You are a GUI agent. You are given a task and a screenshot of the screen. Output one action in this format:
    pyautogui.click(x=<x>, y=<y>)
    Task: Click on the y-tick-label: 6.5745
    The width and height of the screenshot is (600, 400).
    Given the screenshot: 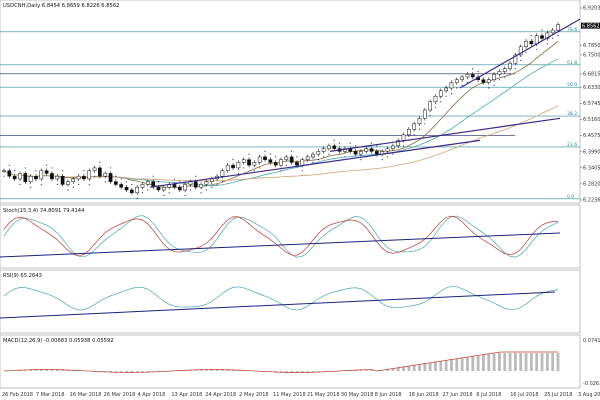 What is the action you would take?
    pyautogui.click(x=591, y=104)
    